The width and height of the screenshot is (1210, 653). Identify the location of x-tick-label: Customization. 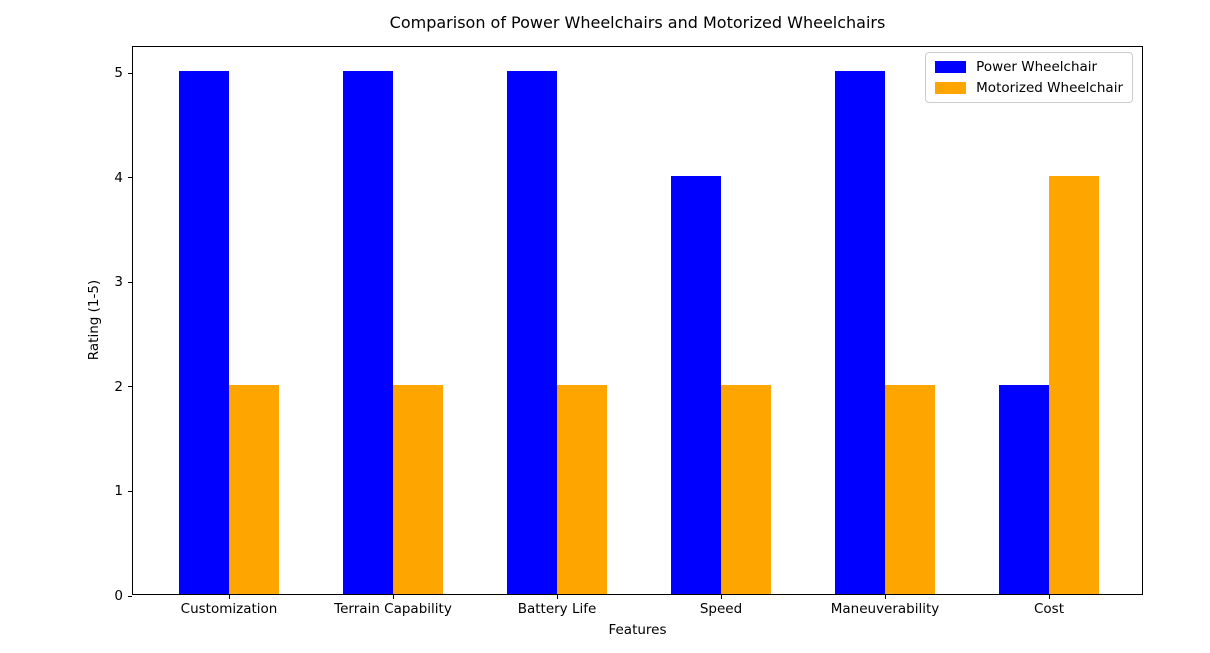
(229, 609).